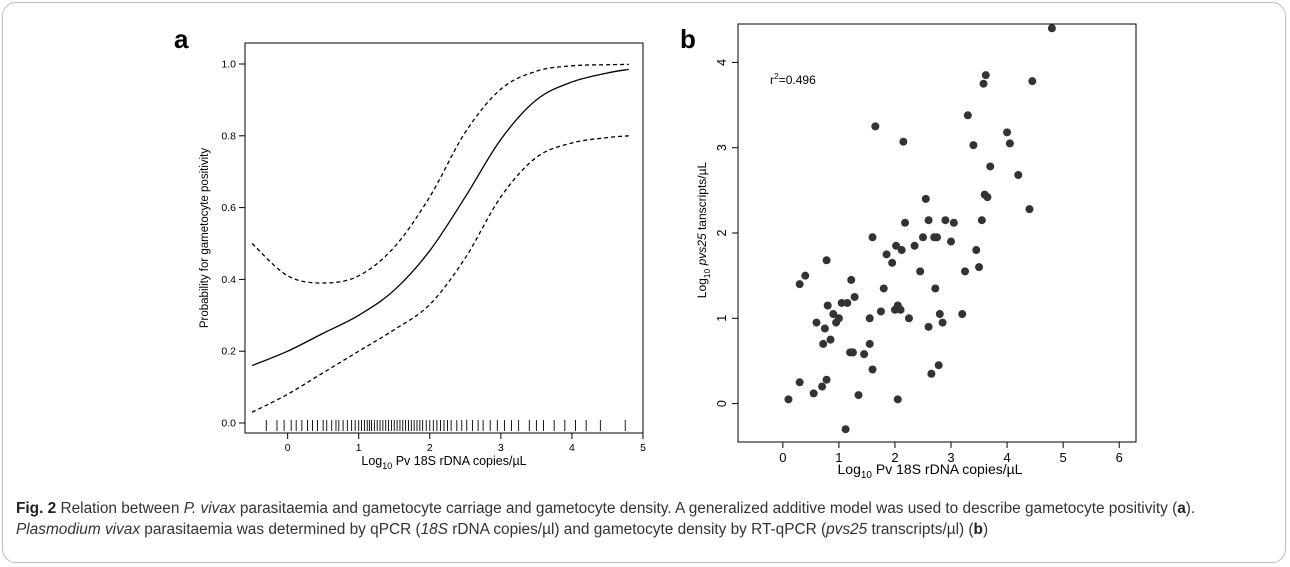 The width and height of the screenshot is (1290, 567). I want to click on panel-a-x-tick-label: 4, so click(572, 448).